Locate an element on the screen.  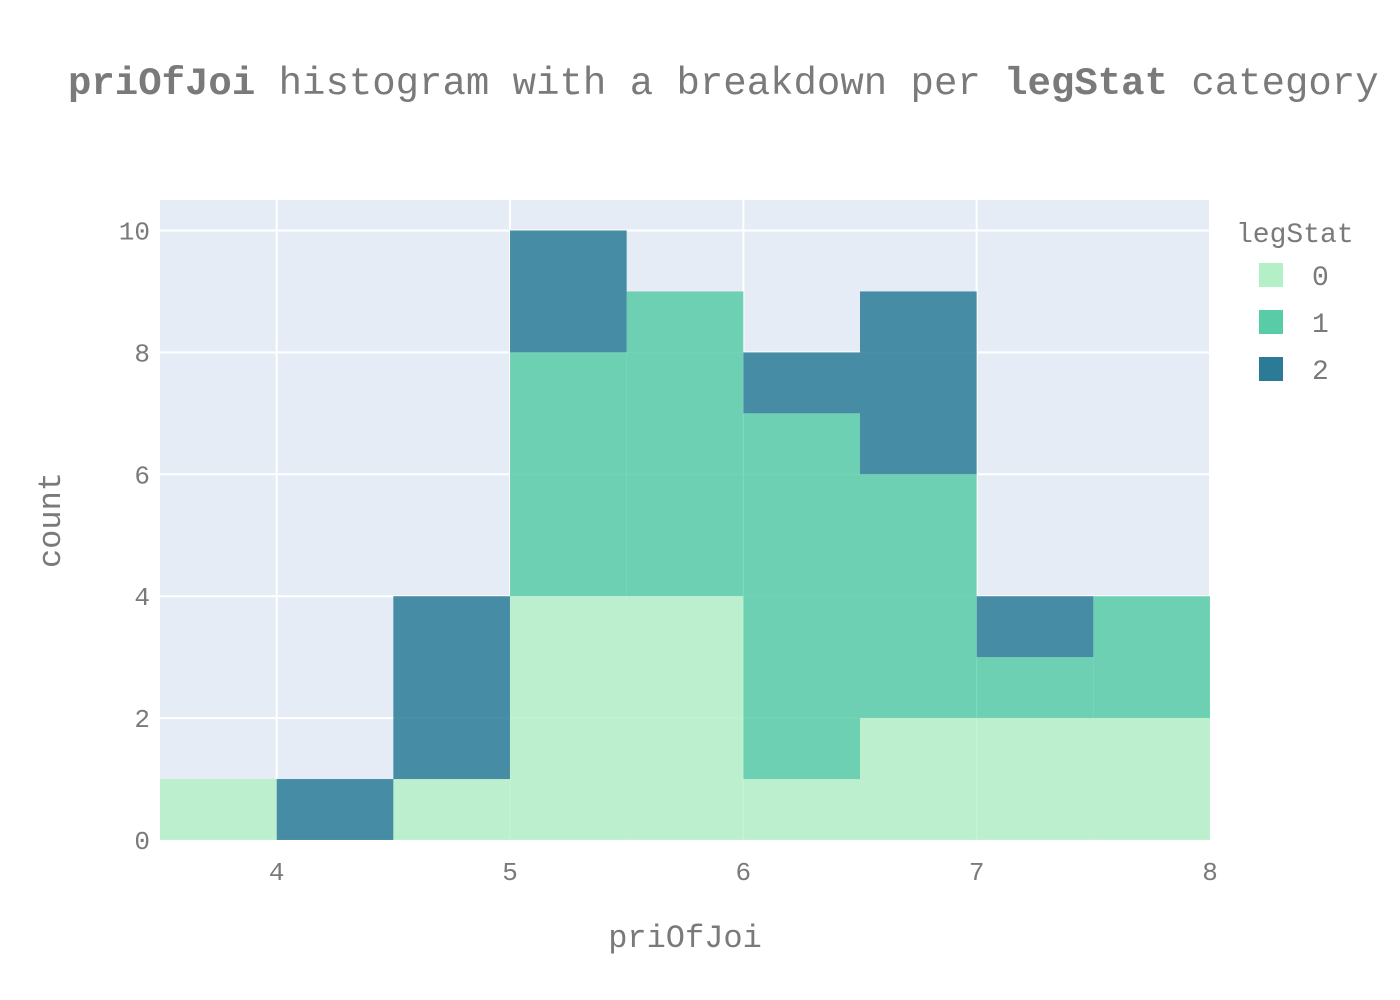
legend-label-2: 2 is located at coordinates (1320, 372).